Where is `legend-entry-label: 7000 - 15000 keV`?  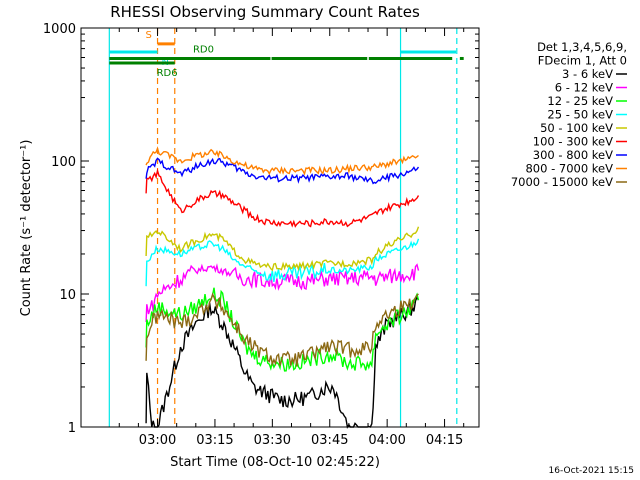 legend-entry-label: 7000 - 15000 keV is located at coordinates (562, 182).